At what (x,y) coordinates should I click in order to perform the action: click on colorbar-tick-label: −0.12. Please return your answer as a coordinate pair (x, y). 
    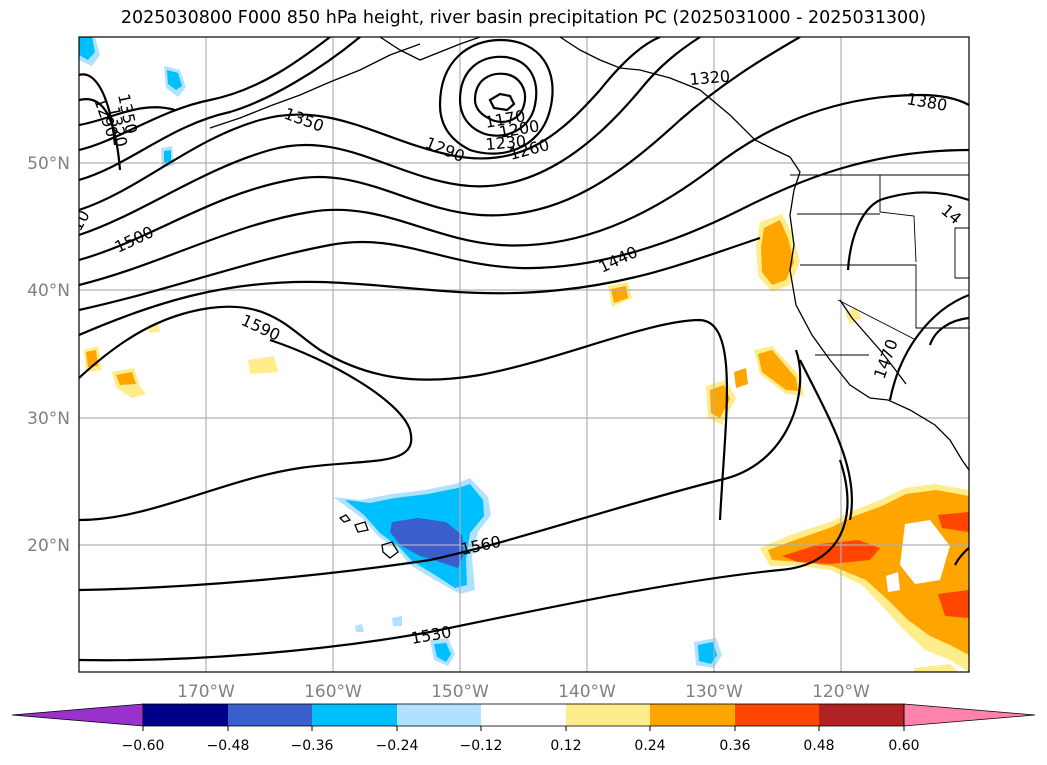
    Looking at the image, I should click on (481, 746).